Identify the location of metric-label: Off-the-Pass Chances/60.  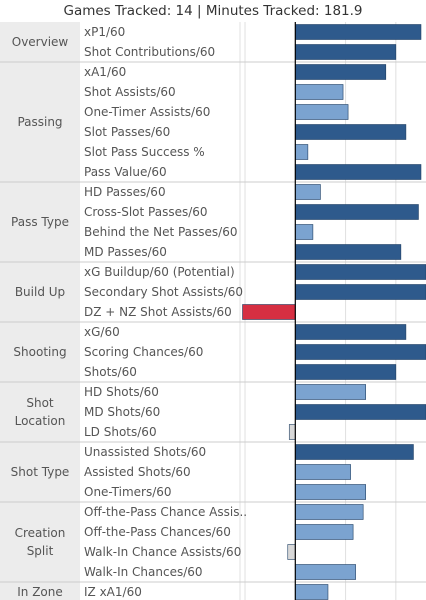
(157, 532).